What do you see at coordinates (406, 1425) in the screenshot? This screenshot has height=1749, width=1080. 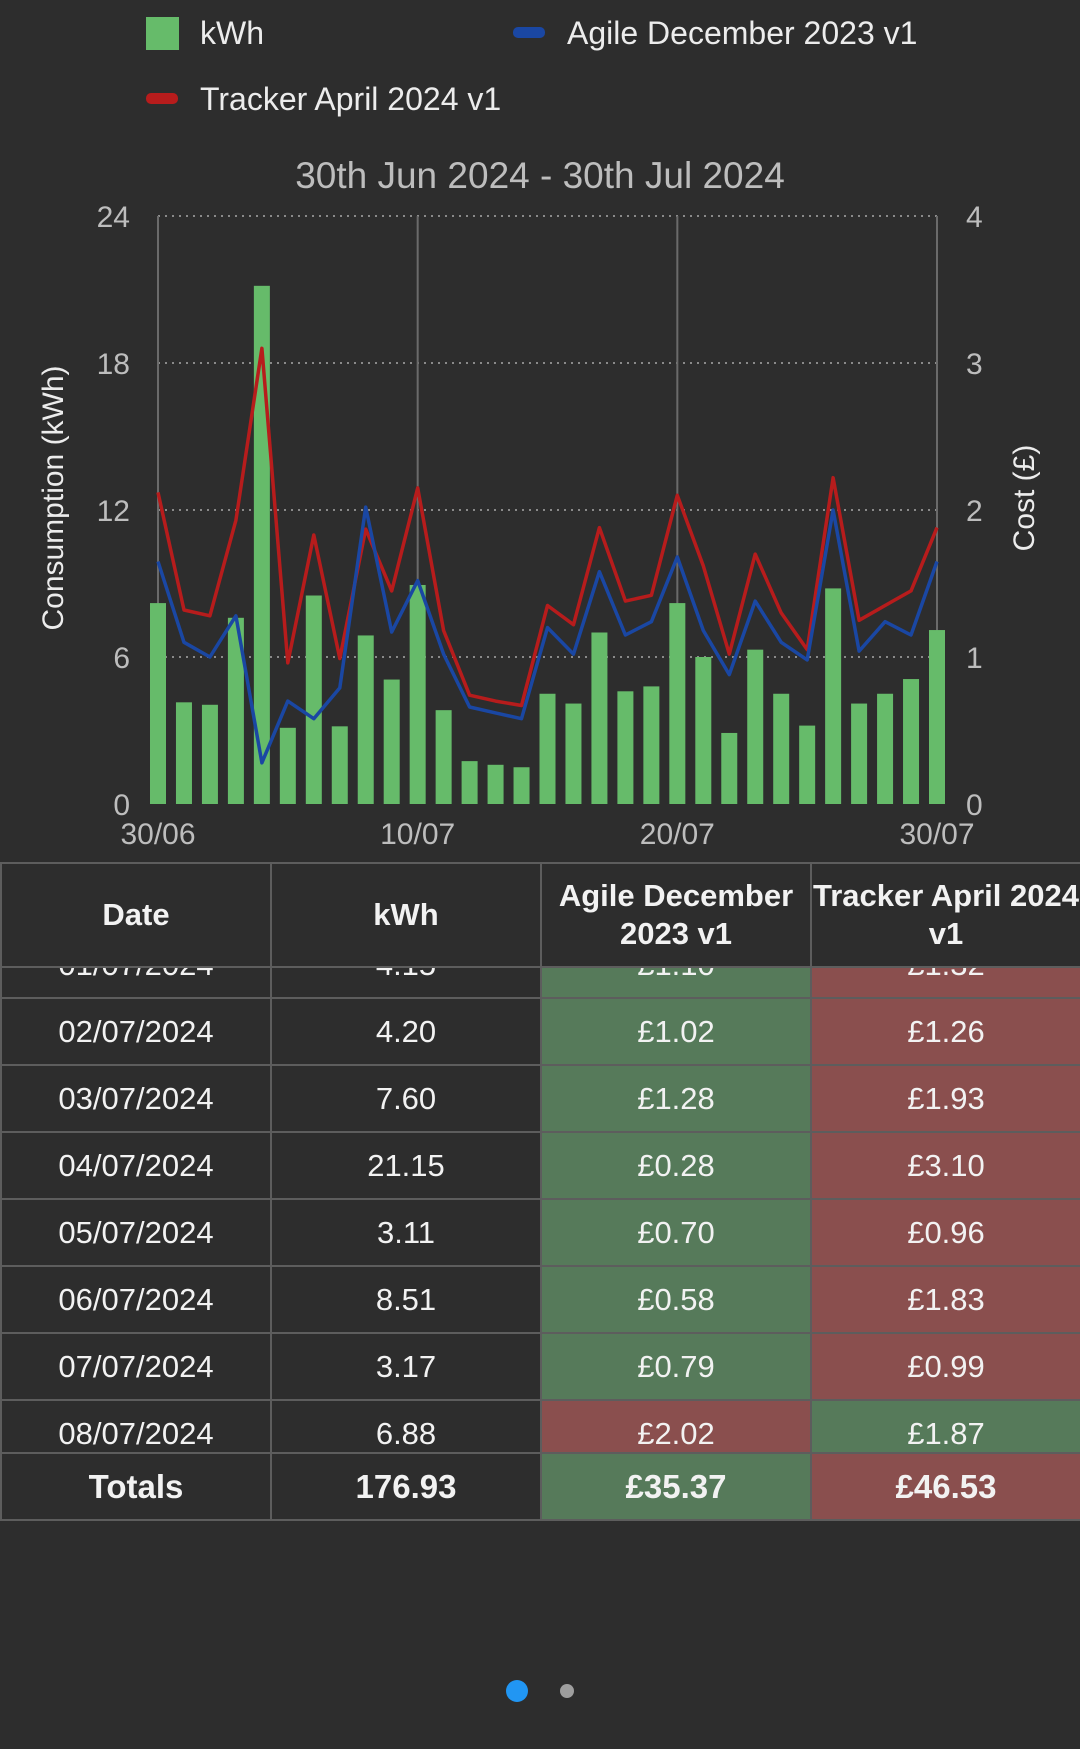 I see `cell-kwh: 6.88` at bounding box center [406, 1425].